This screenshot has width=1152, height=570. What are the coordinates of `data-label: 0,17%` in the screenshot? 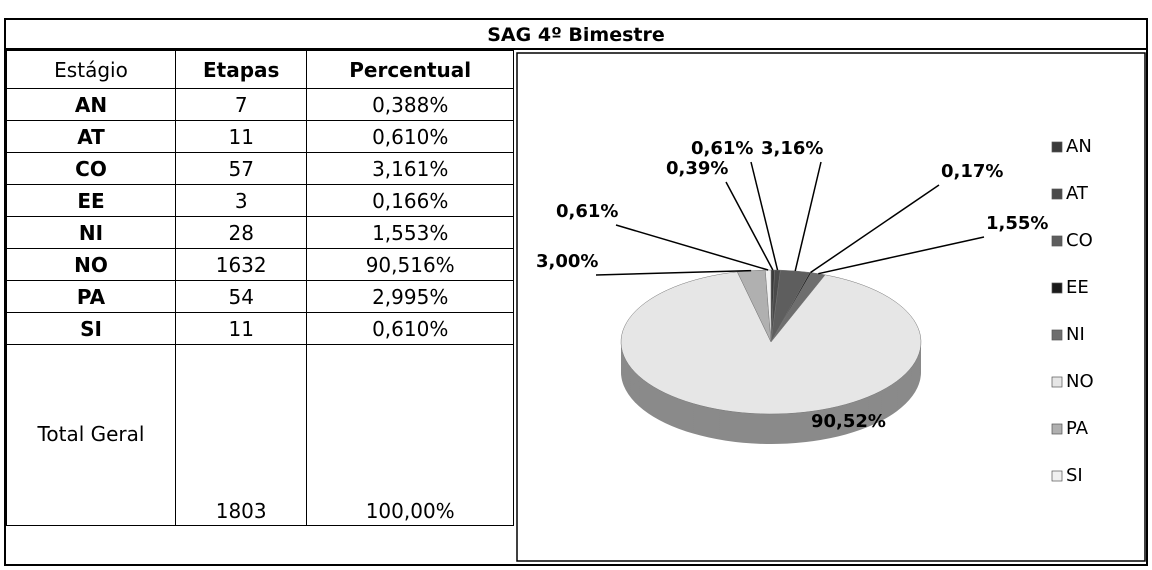 It's located at (972, 171).